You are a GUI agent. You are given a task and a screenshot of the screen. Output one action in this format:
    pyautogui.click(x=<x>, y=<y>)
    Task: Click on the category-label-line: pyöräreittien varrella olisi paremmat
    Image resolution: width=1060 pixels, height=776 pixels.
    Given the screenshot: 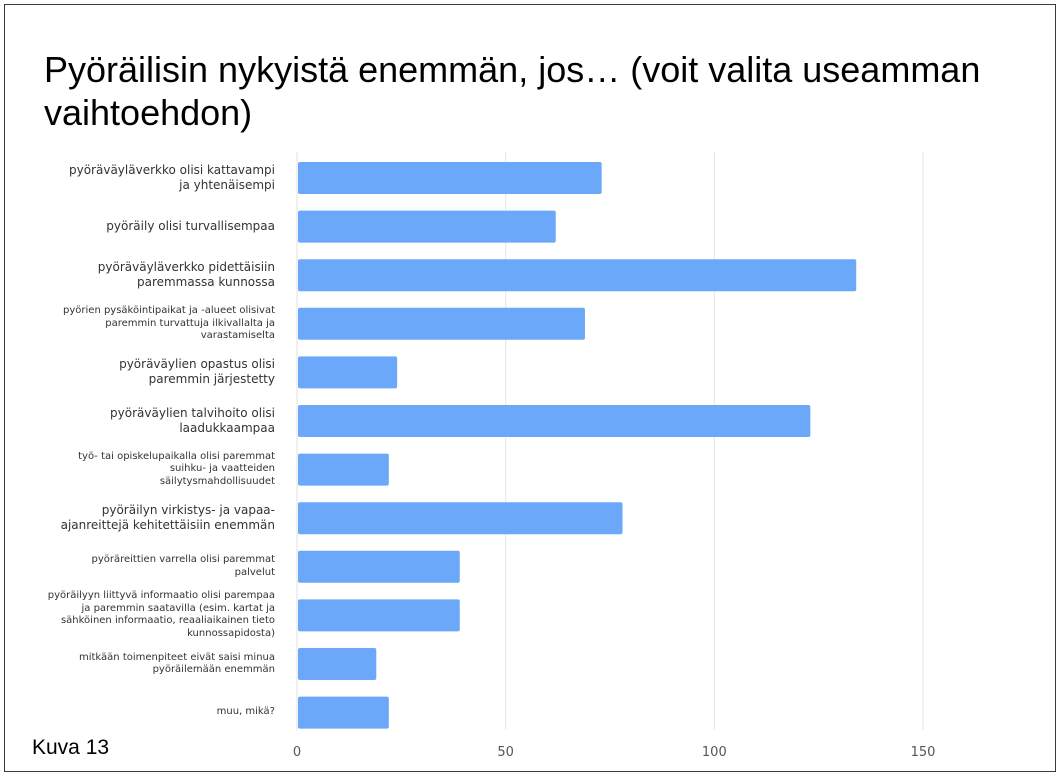 What is the action you would take?
    pyautogui.click(x=183, y=560)
    